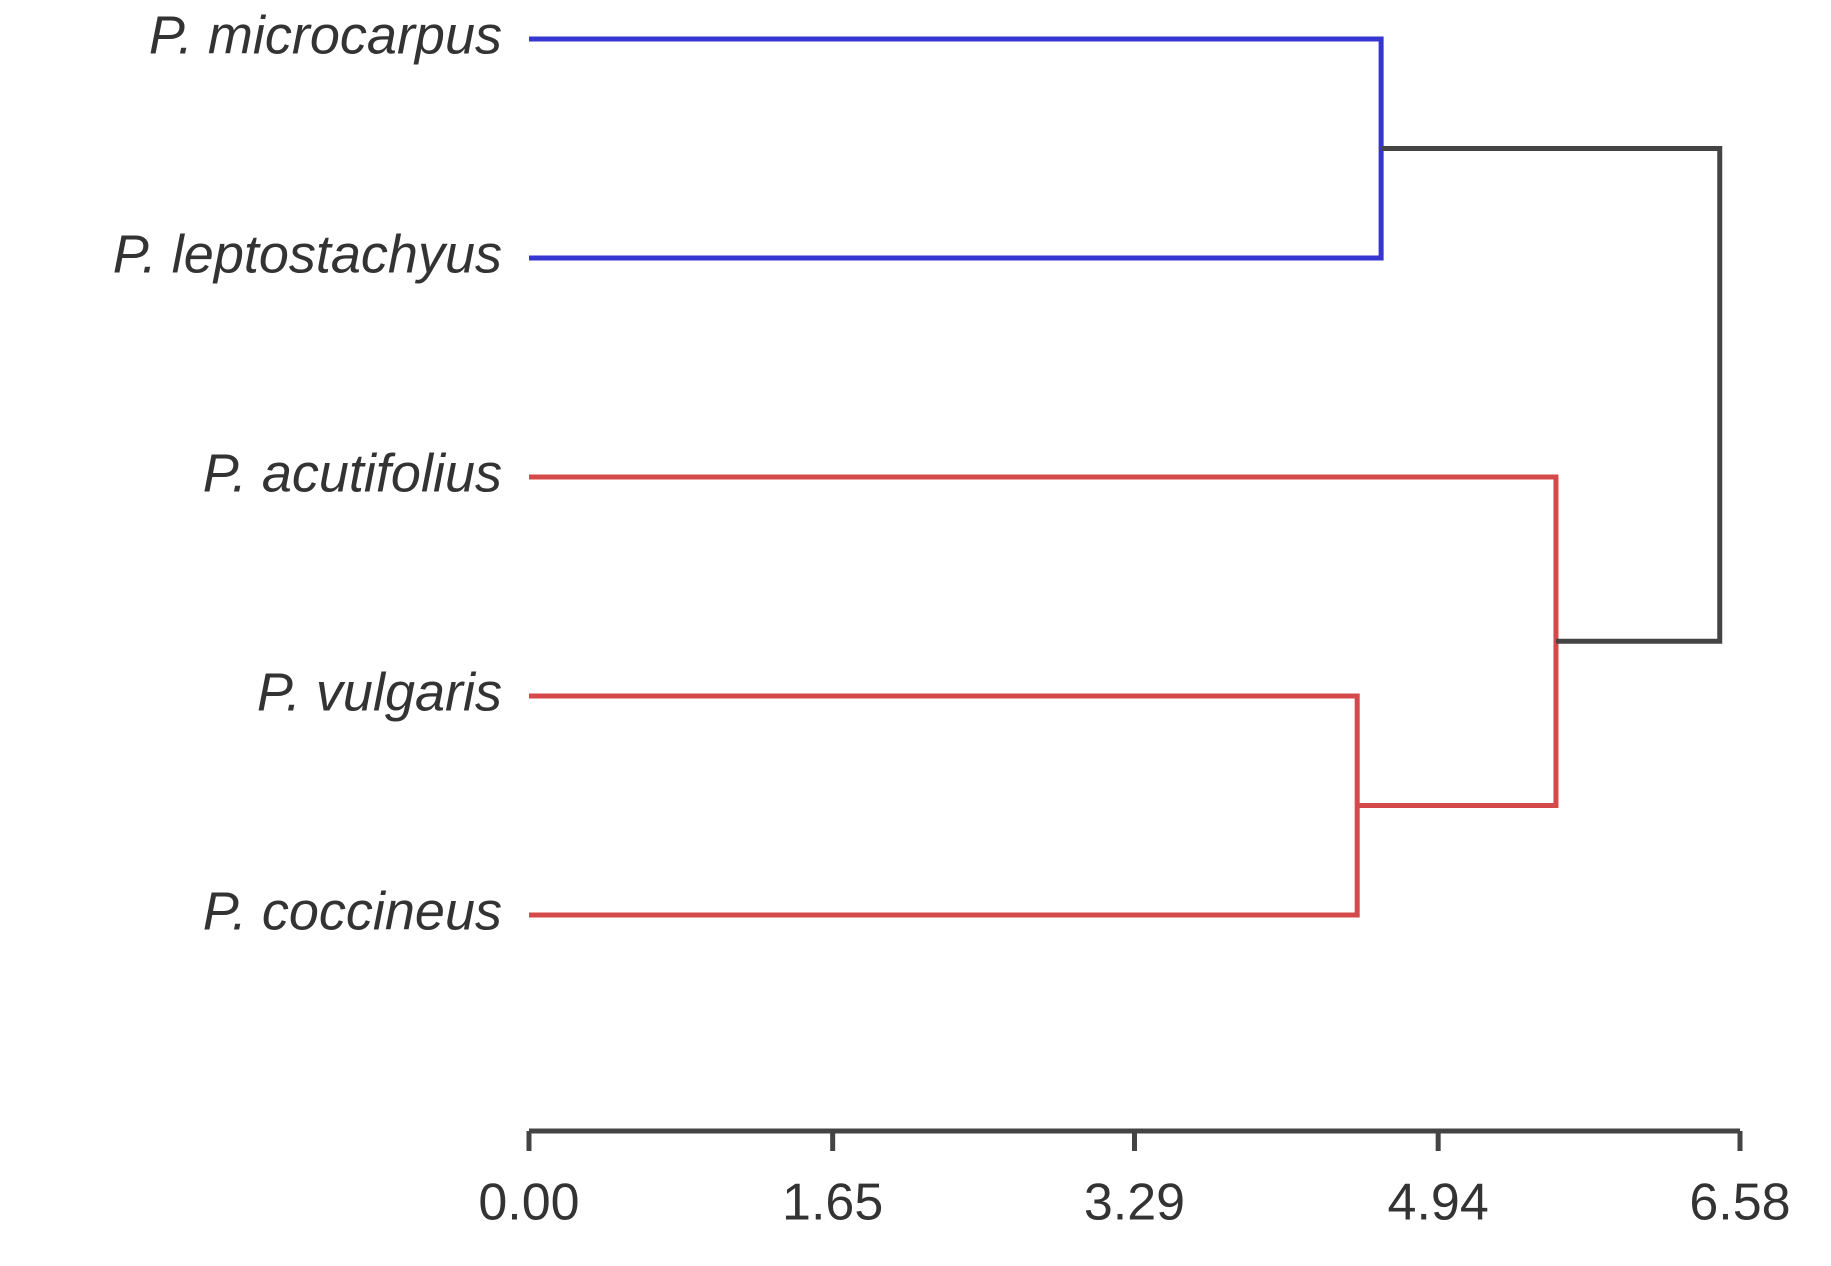 This screenshot has width=1831, height=1266. What do you see at coordinates (1739, 1203) in the screenshot?
I see `x-tick-label: 6.58` at bounding box center [1739, 1203].